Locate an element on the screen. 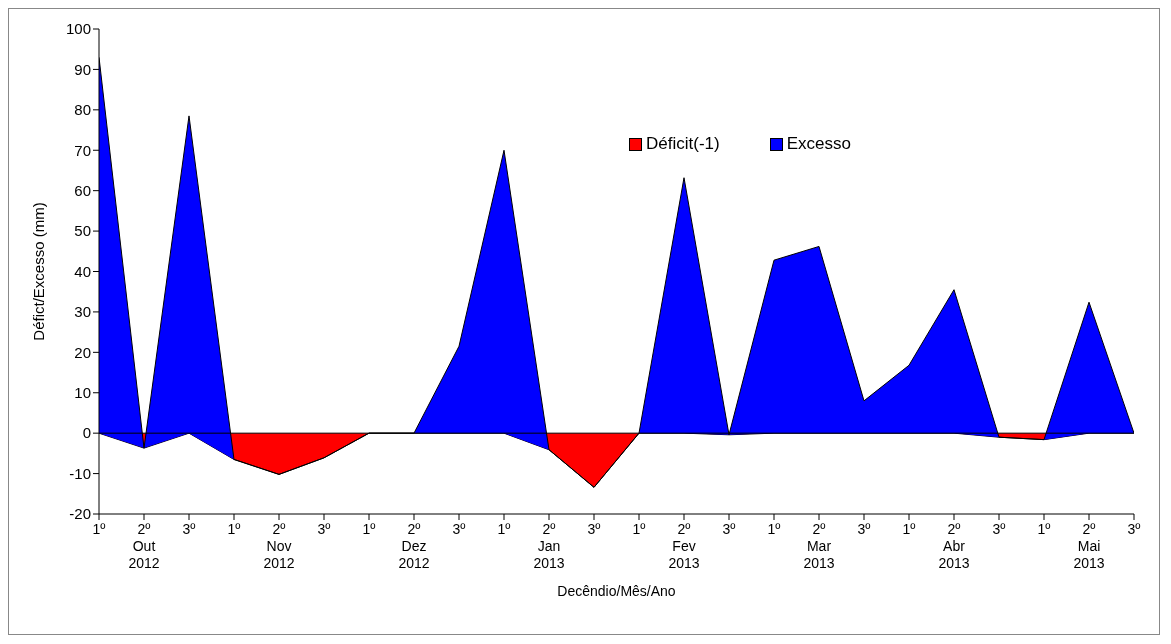  x-tick-label: 2º Dez 2012 is located at coordinates (414, 546).